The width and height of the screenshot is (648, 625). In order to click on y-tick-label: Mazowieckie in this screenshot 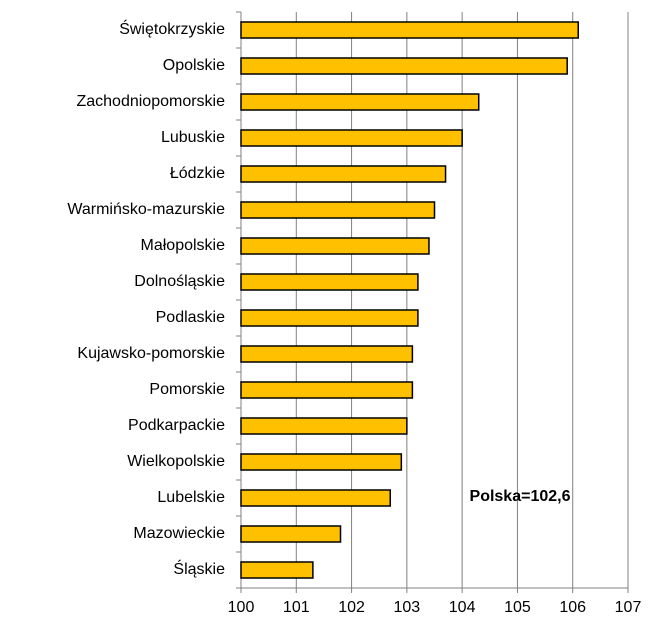, I will do `click(179, 533)`.